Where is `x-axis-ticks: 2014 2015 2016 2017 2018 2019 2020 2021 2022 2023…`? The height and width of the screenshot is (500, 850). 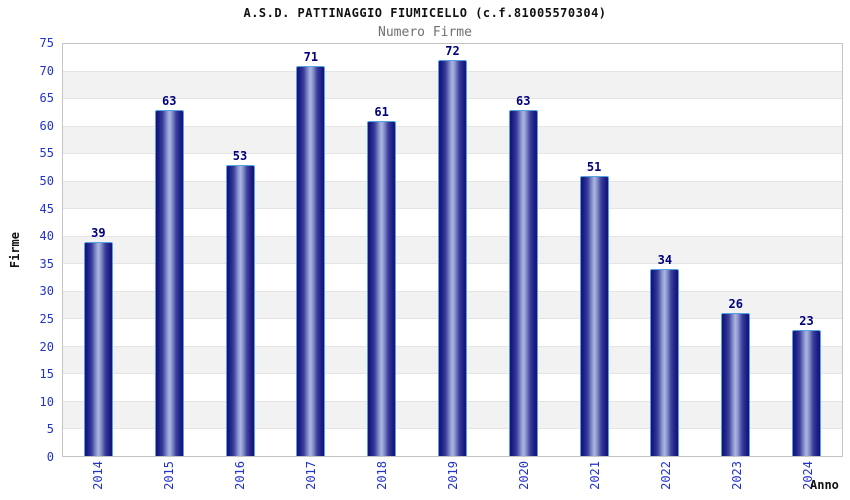
x-axis-ticks: 2014 2015 2016 2017 2018 2019 2020 2021 2022 2023… is located at coordinates (452, 480).